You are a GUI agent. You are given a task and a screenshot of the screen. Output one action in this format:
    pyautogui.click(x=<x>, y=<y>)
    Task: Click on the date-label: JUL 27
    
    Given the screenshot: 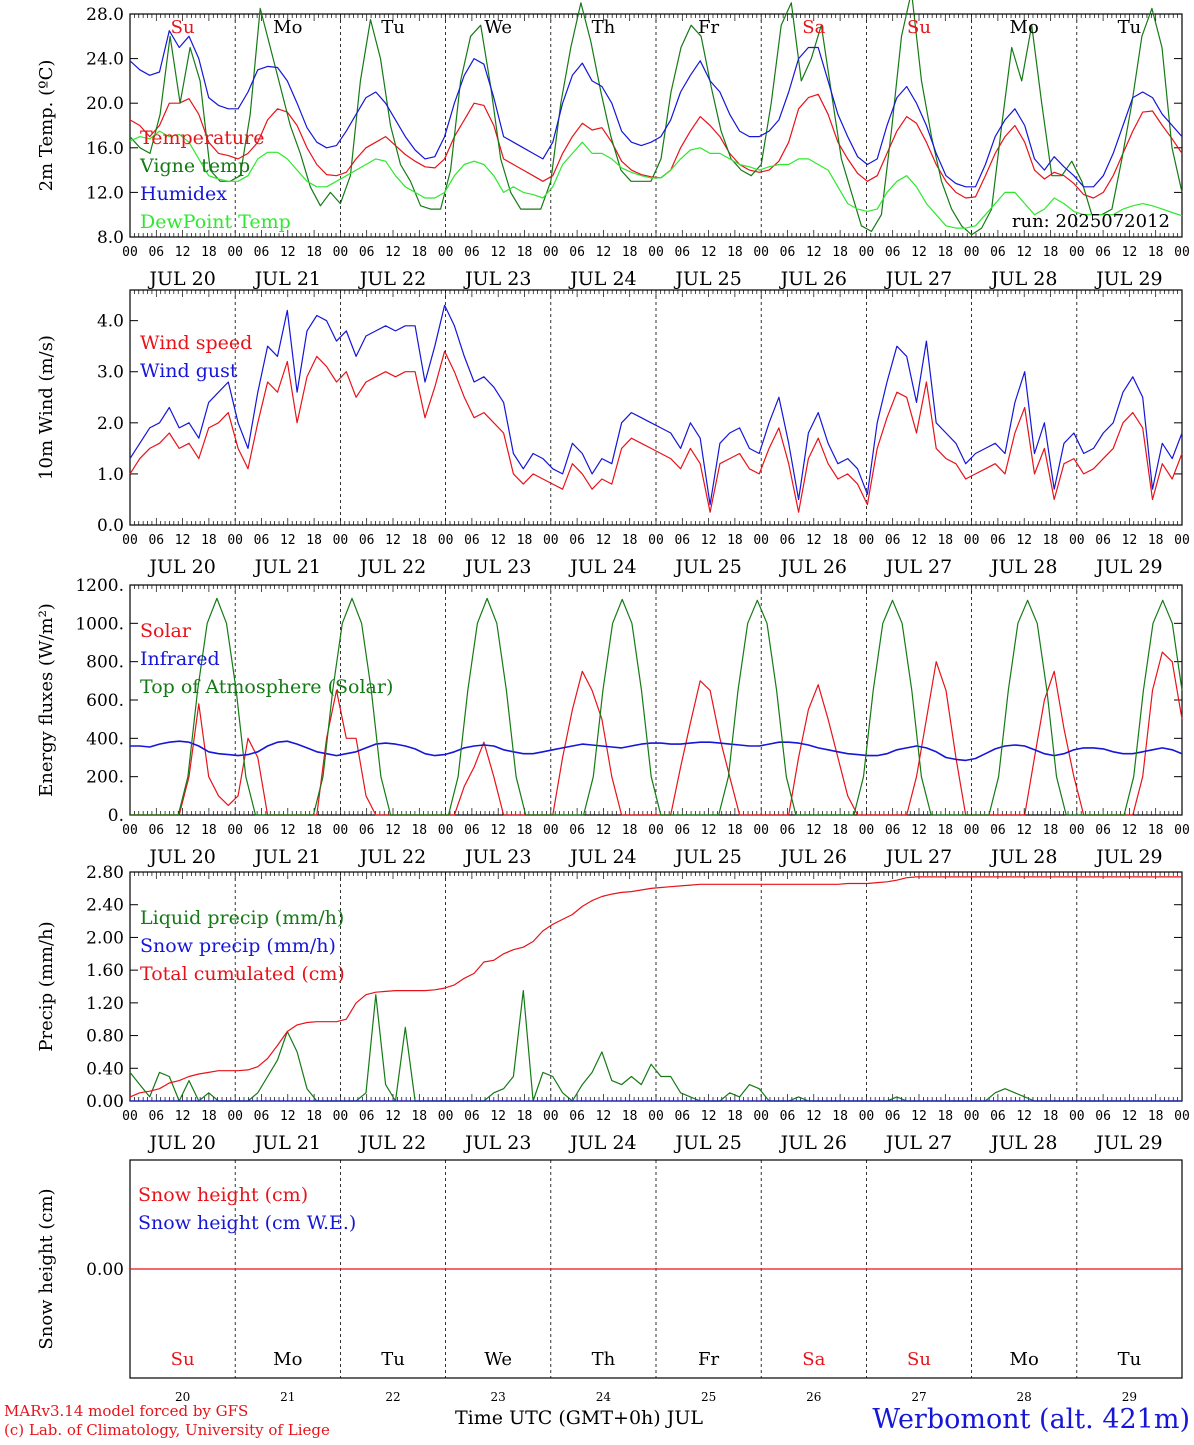 What is the action you would take?
    pyautogui.click(x=918, y=1143)
    